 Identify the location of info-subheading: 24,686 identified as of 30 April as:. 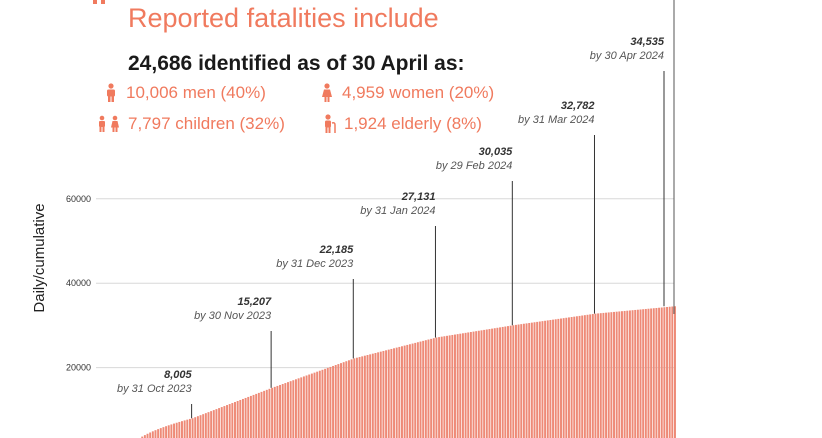
(296, 63).